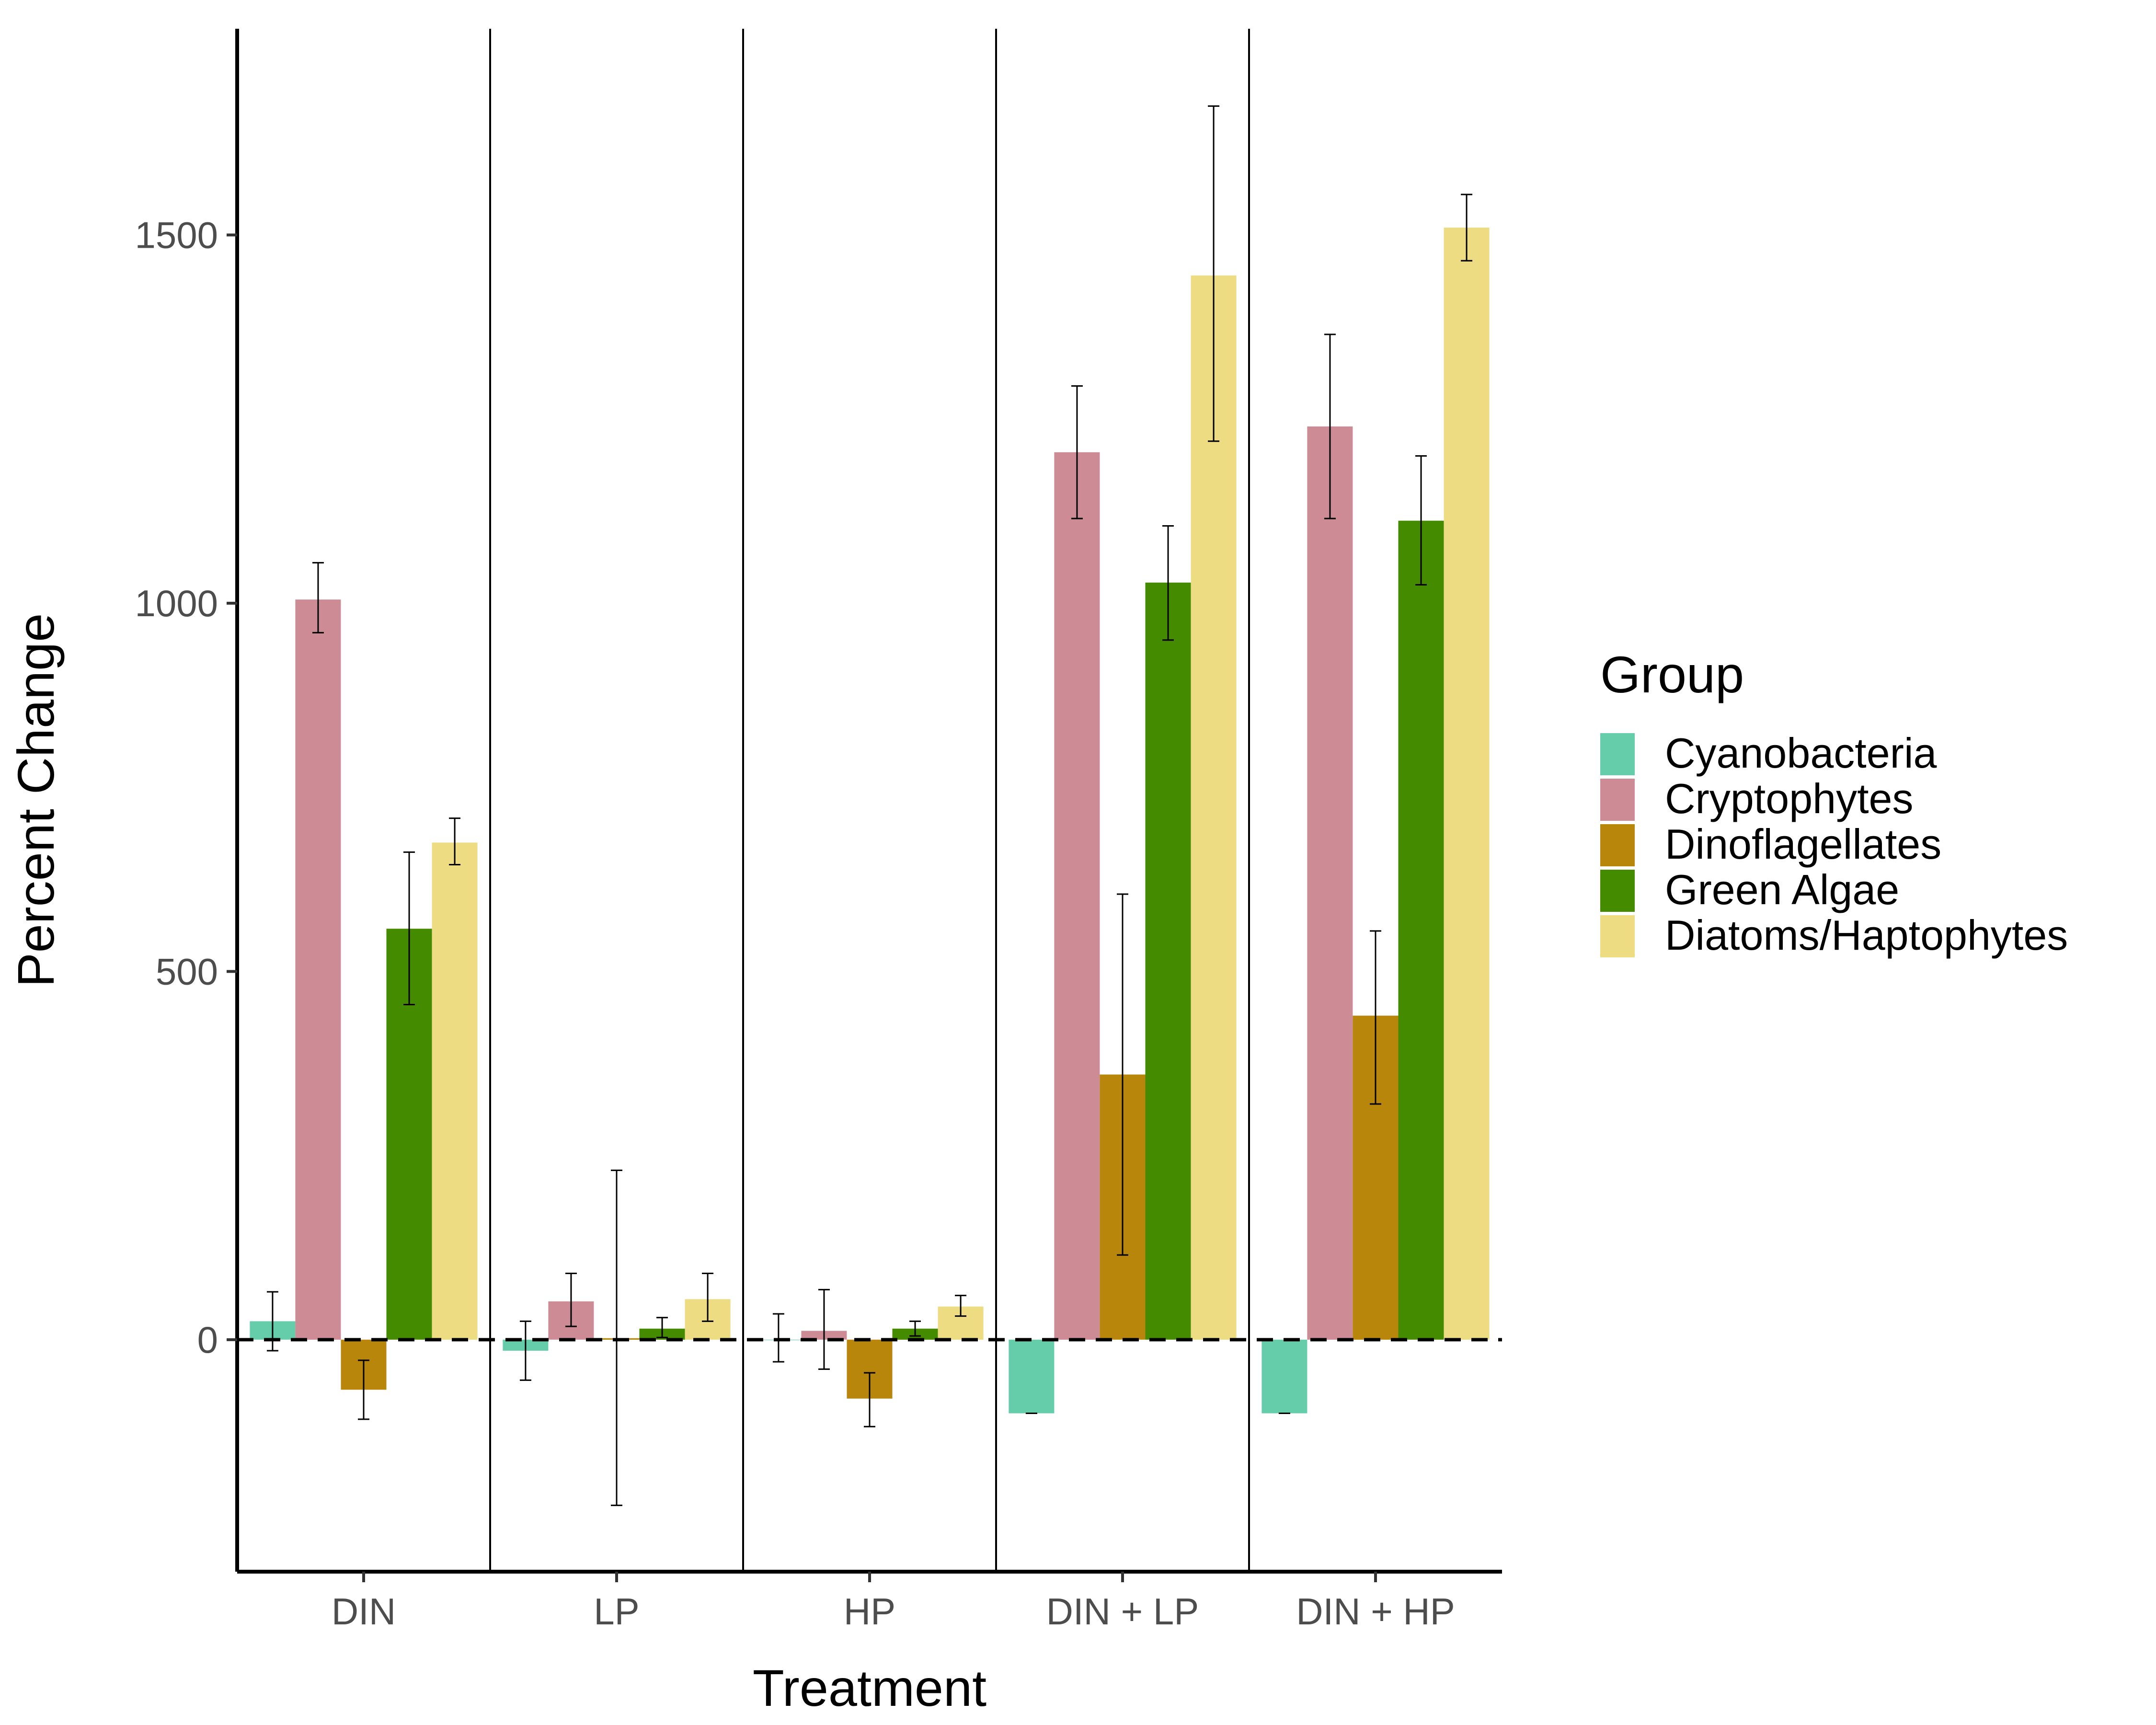  Describe the element at coordinates (616, 1611) in the screenshot. I see `x-tick-label-1: LP` at that location.